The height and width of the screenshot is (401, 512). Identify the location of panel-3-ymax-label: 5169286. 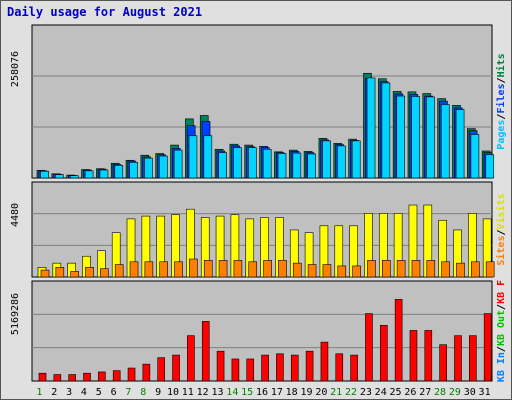
(15, 314).